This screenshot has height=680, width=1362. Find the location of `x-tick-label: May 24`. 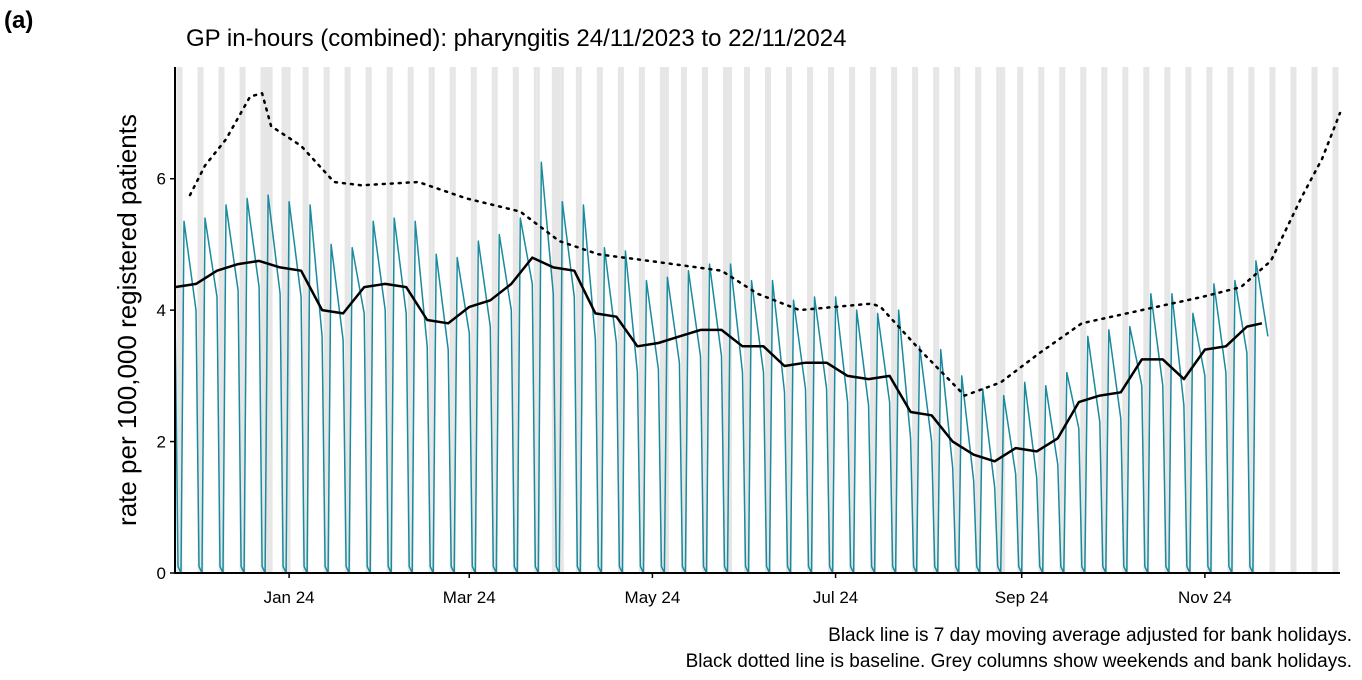

x-tick-label: May 24 is located at coordinates (653, 597).